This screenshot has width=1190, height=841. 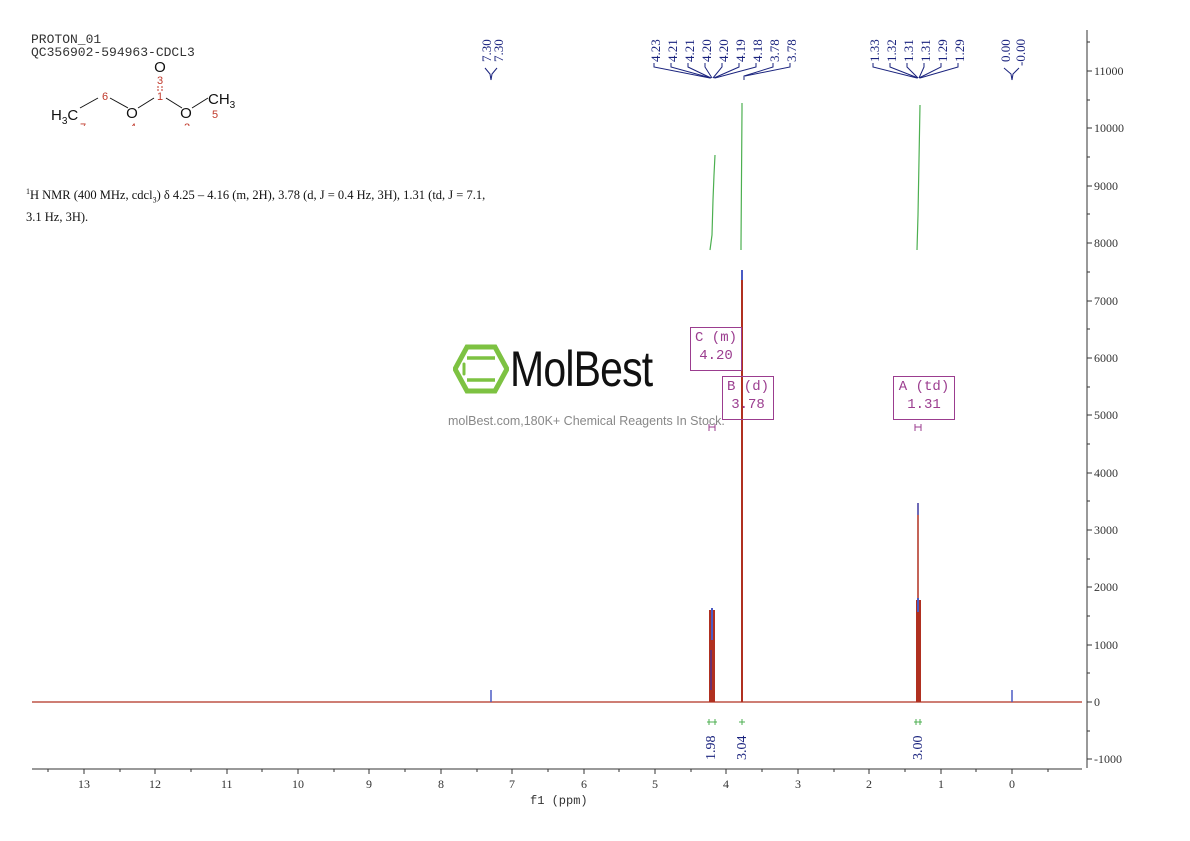 I want to click on multiplet-type: m, so click(x=724, y=338).